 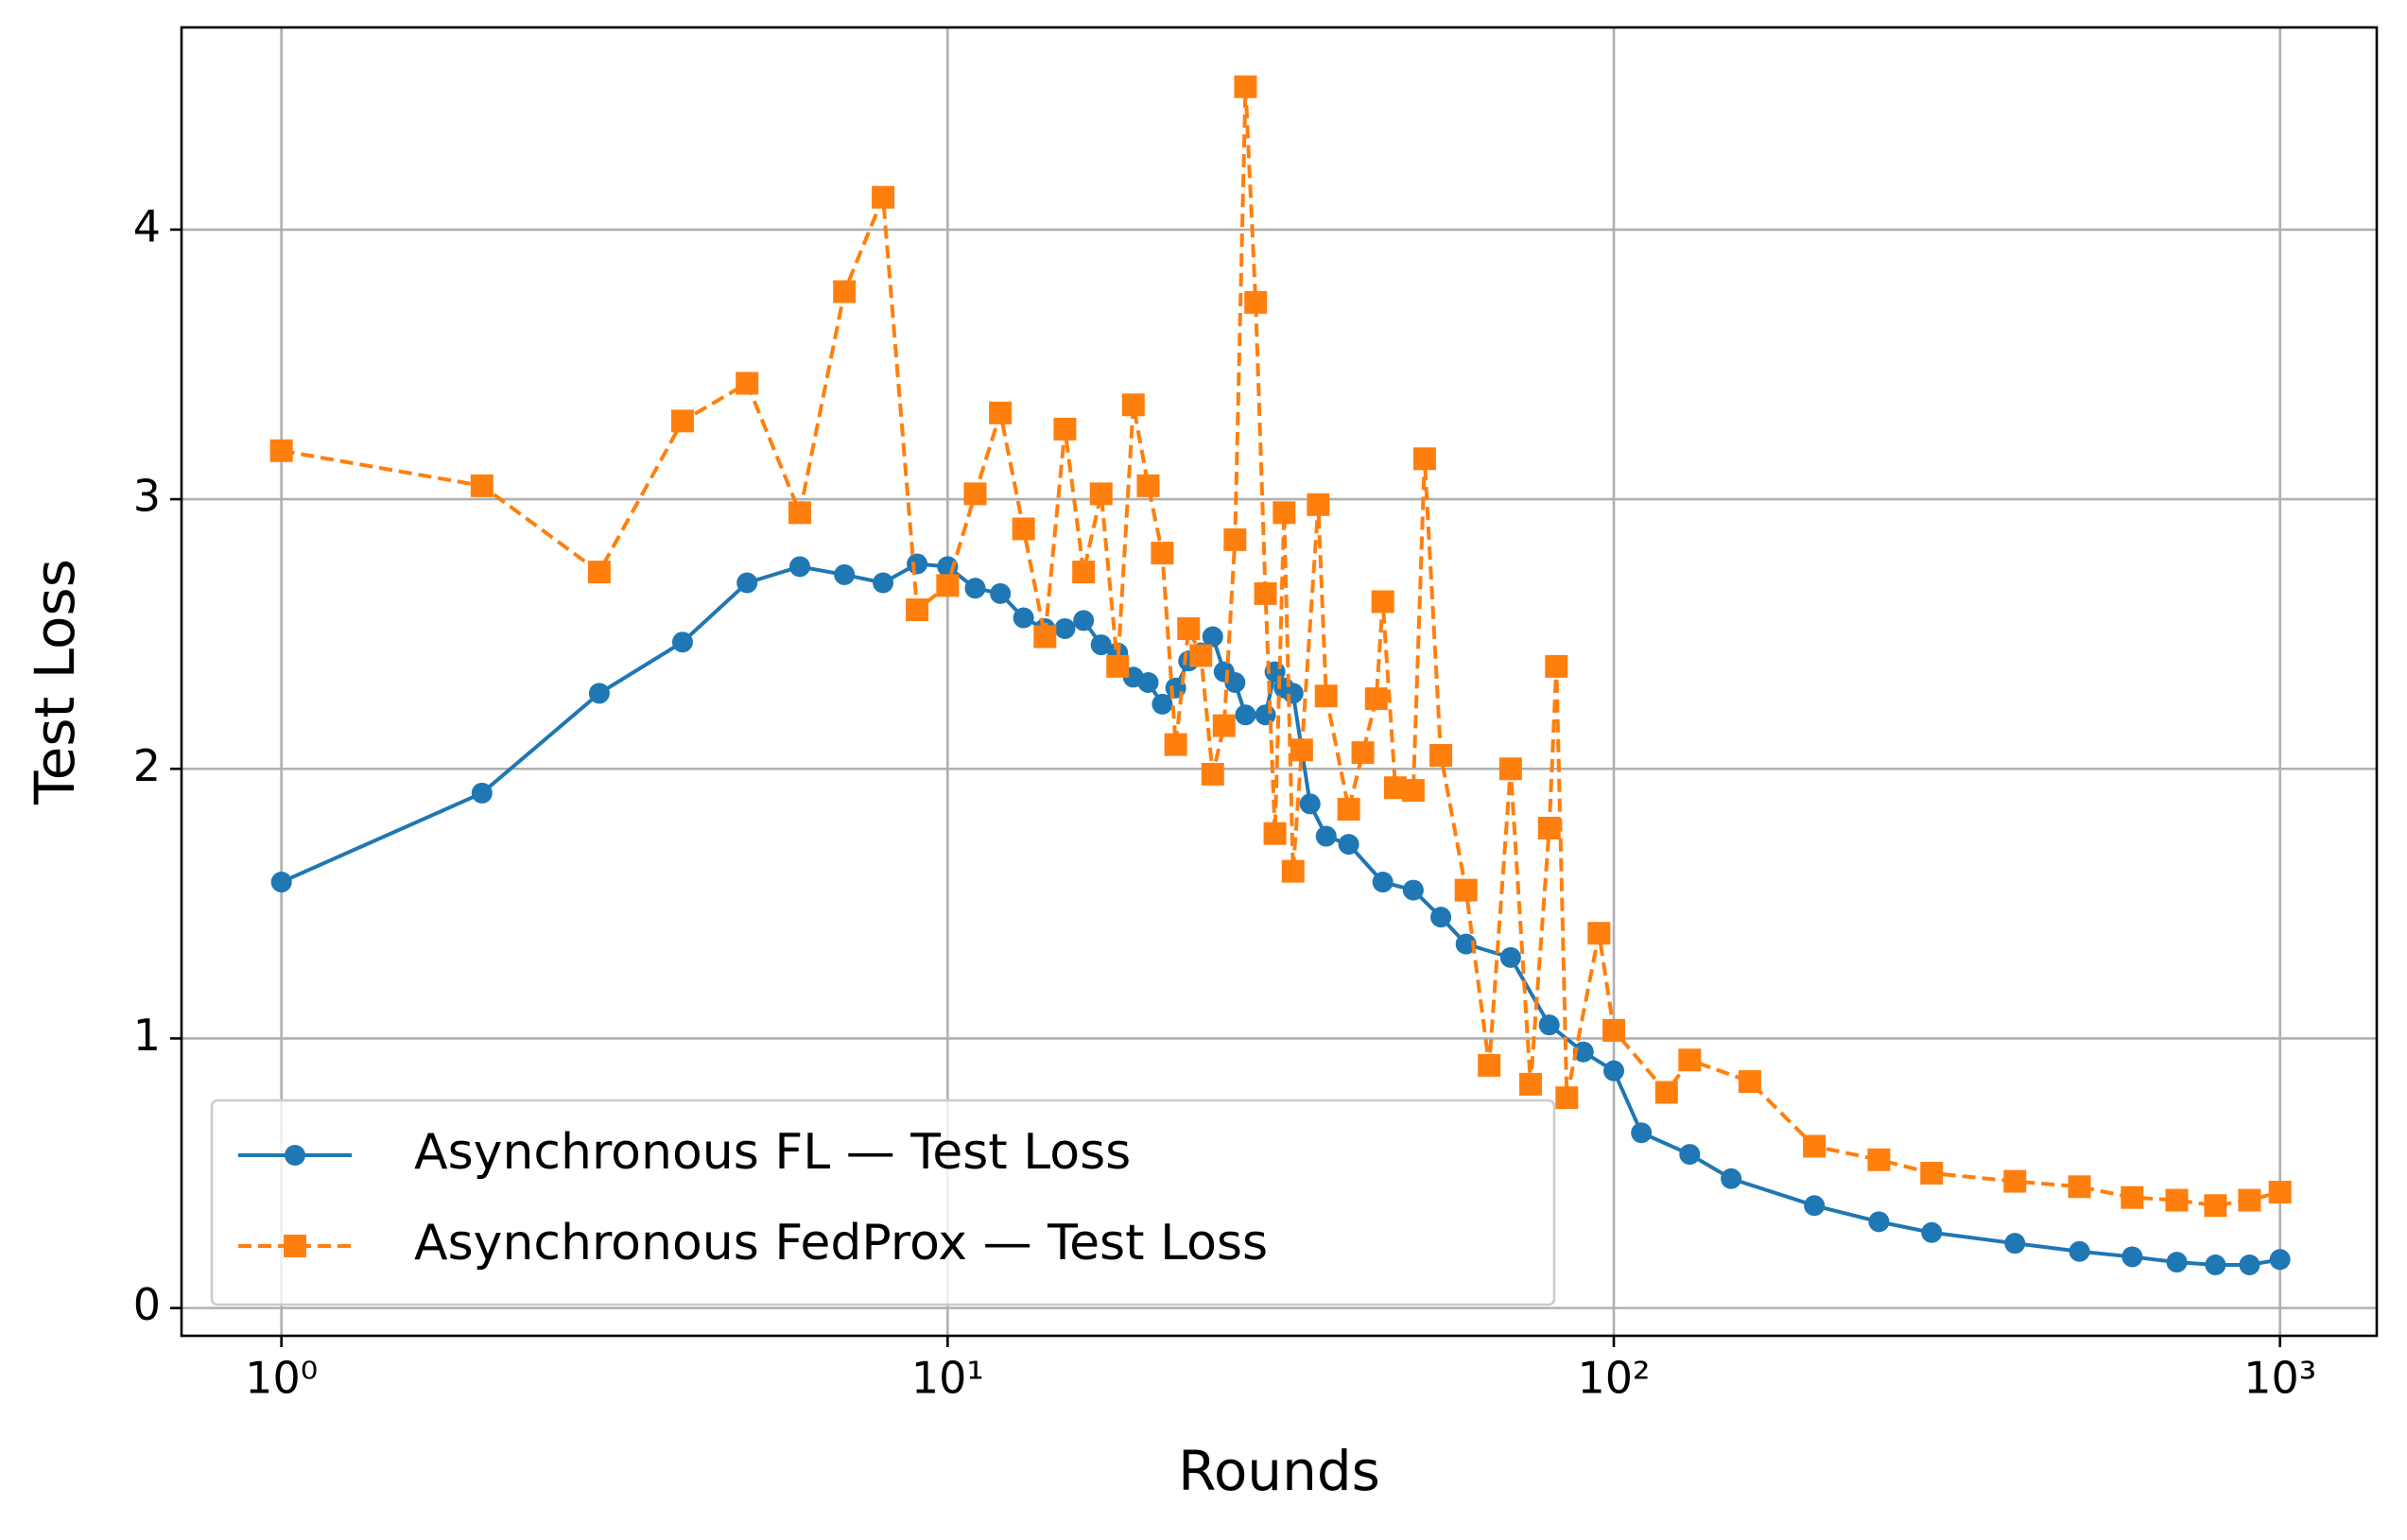 What do you see at coordinates (147, 225) in the screenshot?
I see `y-tick-label: 4` at bounding box center [147, 225].